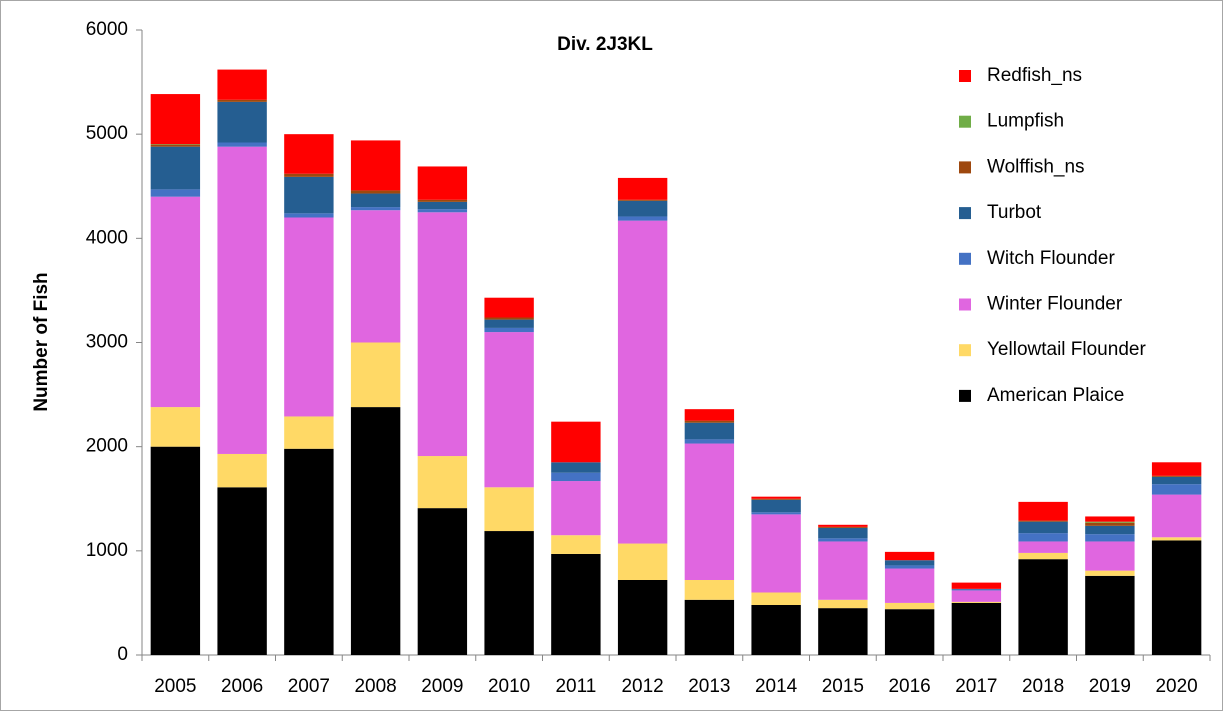  What do you see at coordinates (375, 686) in the screenshot?
I see `x-tick-label: 2008` at bounding box center [375, 686].